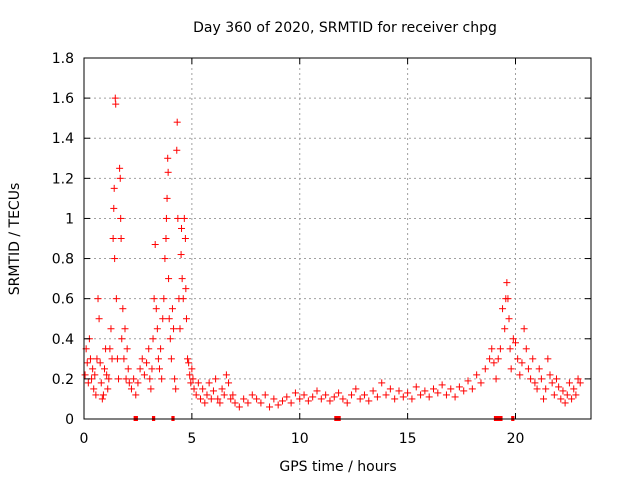 This screenshot has width=640, height=480. What do you see at coordinates (63, 300) in the screenshot?
I see `y-tick-label: 0.6` at bounding box center [63, 300].